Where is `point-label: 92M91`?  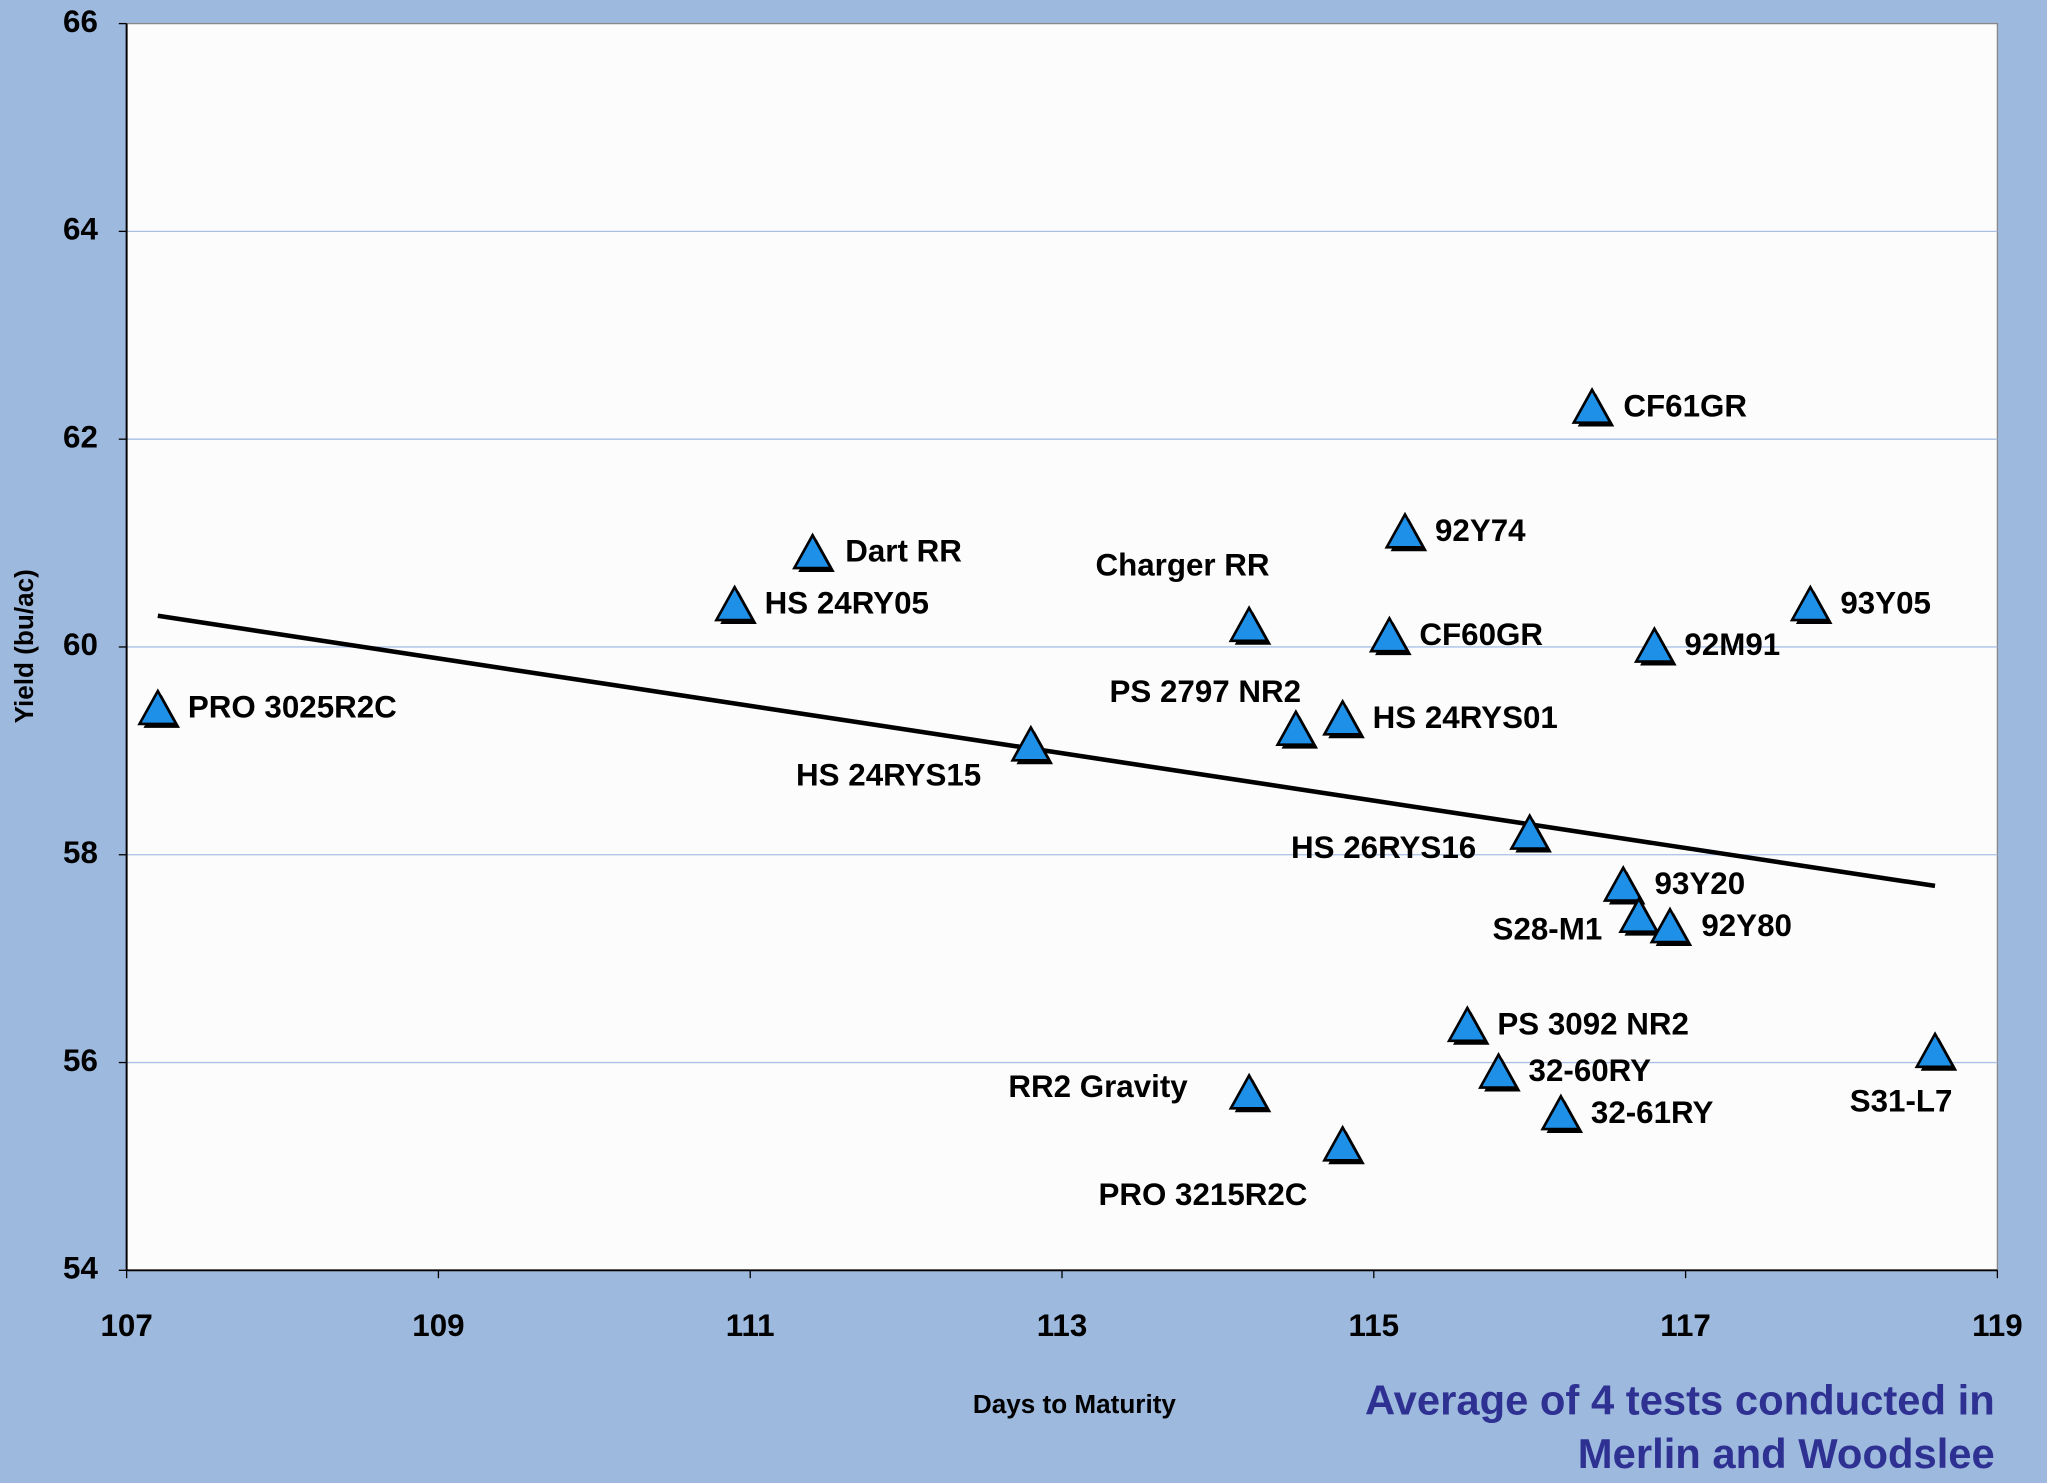 point-label: 92M91 is located at coordinates (1732, 644).